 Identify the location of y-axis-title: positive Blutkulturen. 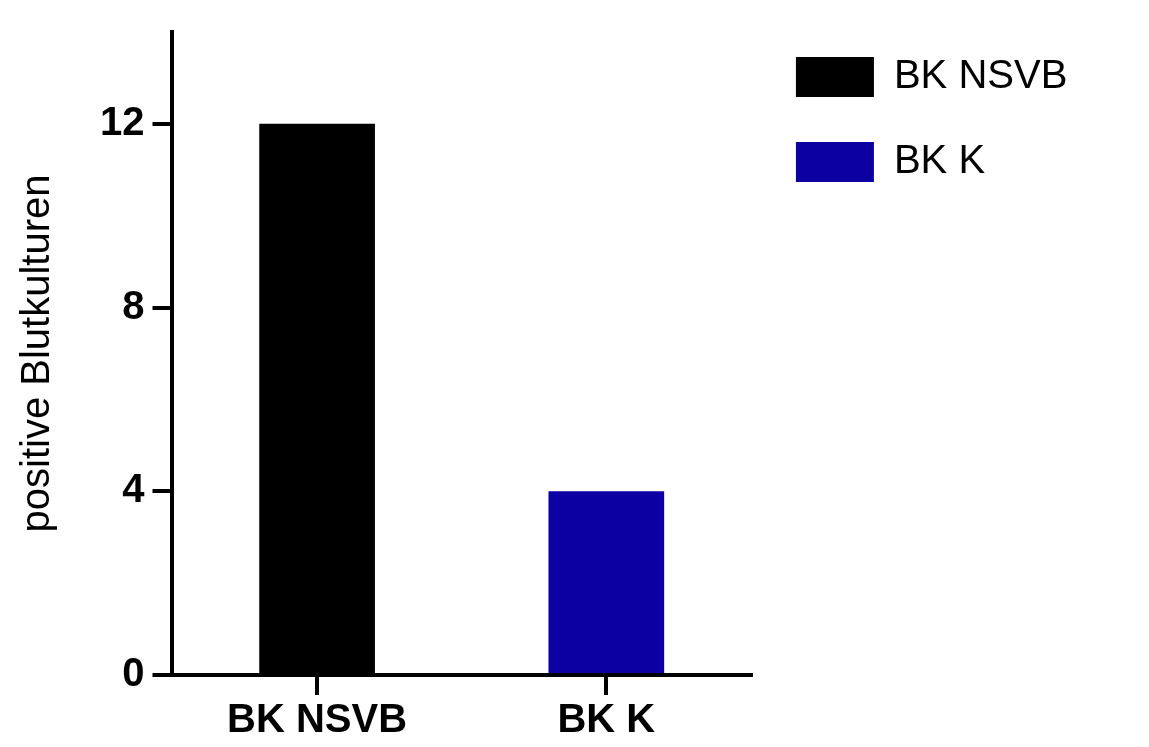
(35, 353).